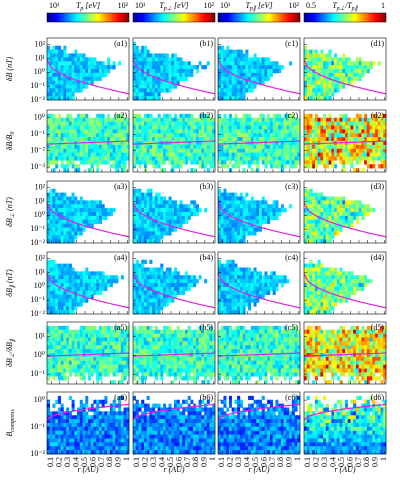 The height and width of the screenshot is (481, 400). I want to click on y-tick-label: 10², so click(40, 186).